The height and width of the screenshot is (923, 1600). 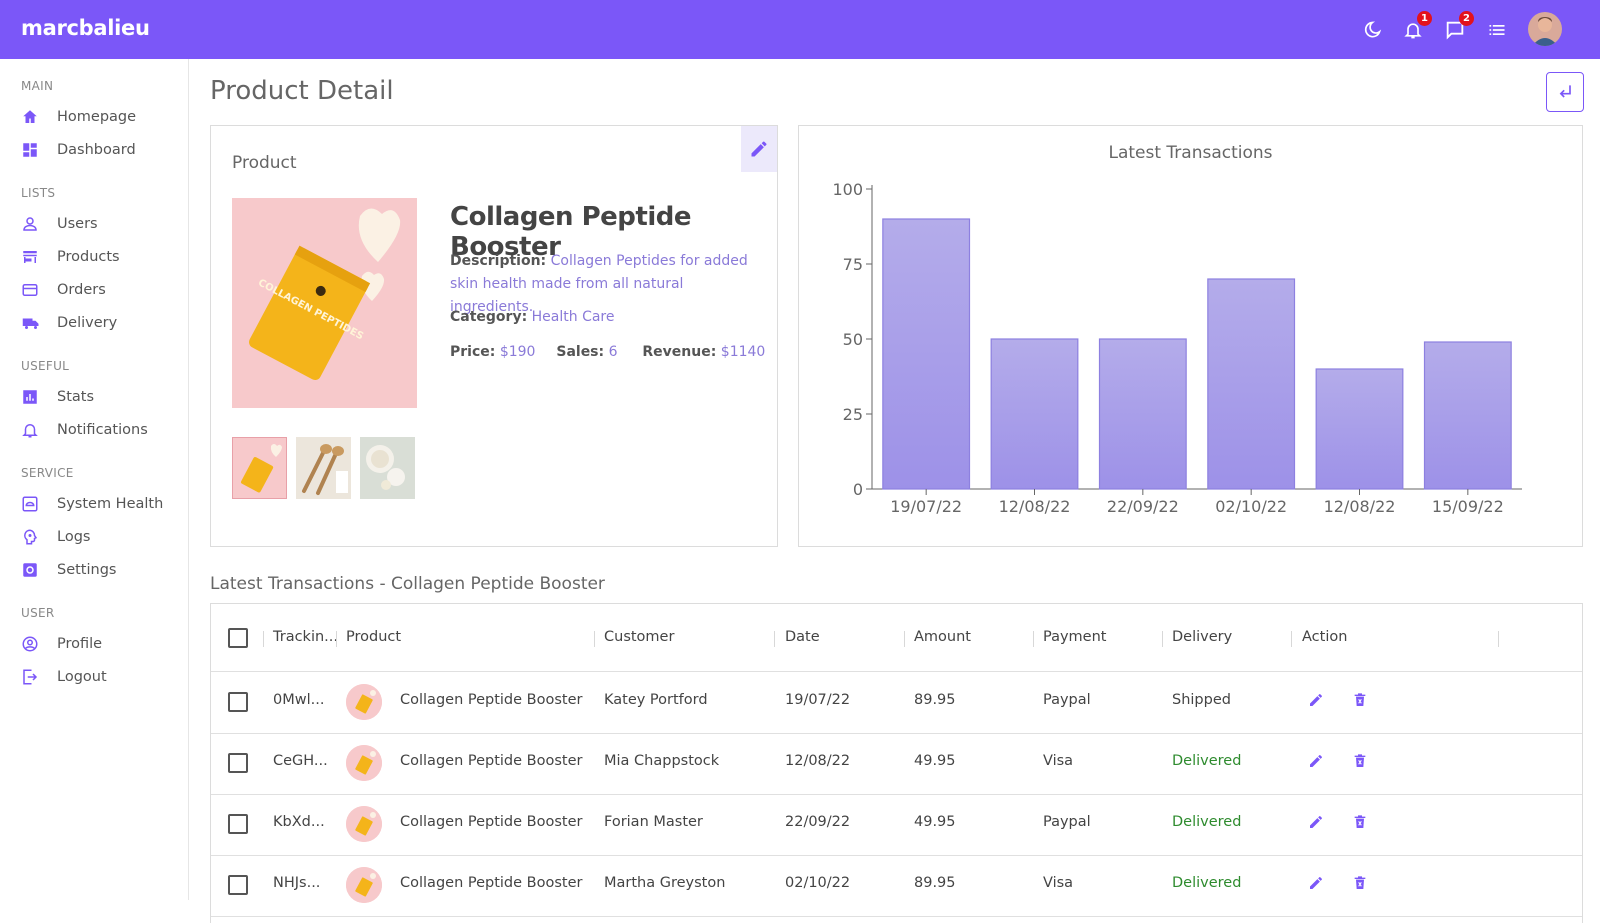 What do you see at coordinates (818, 700) in the screenshot?
I see `date-cell: 19/07/22` at bounding box center [818, 700].